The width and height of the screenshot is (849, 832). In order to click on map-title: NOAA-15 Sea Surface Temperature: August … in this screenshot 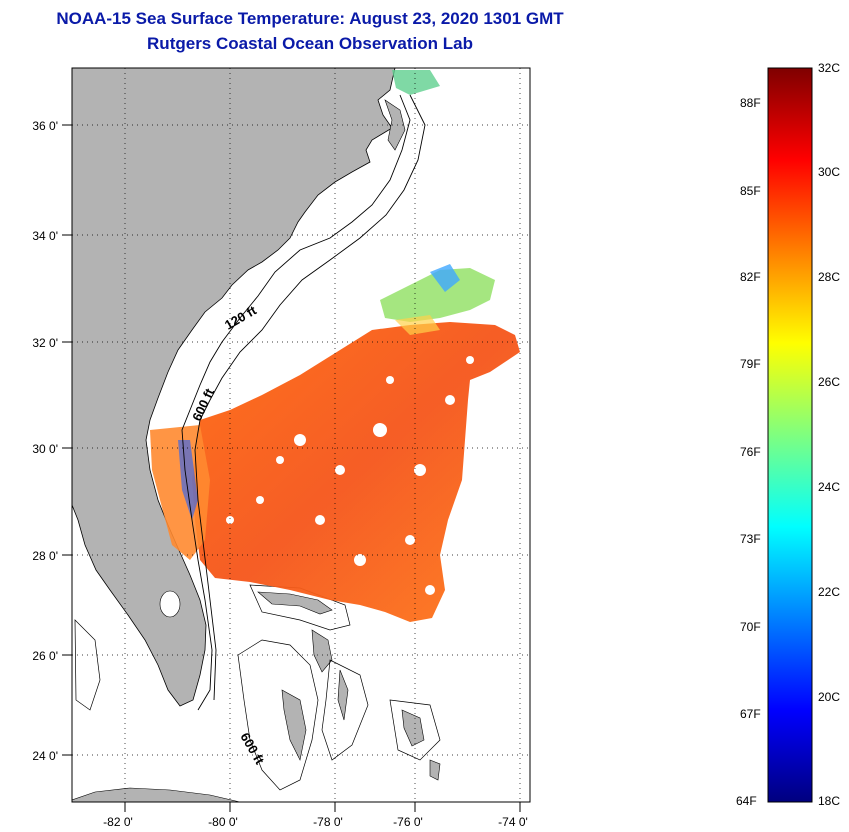, I will do `click(310, 18)`.